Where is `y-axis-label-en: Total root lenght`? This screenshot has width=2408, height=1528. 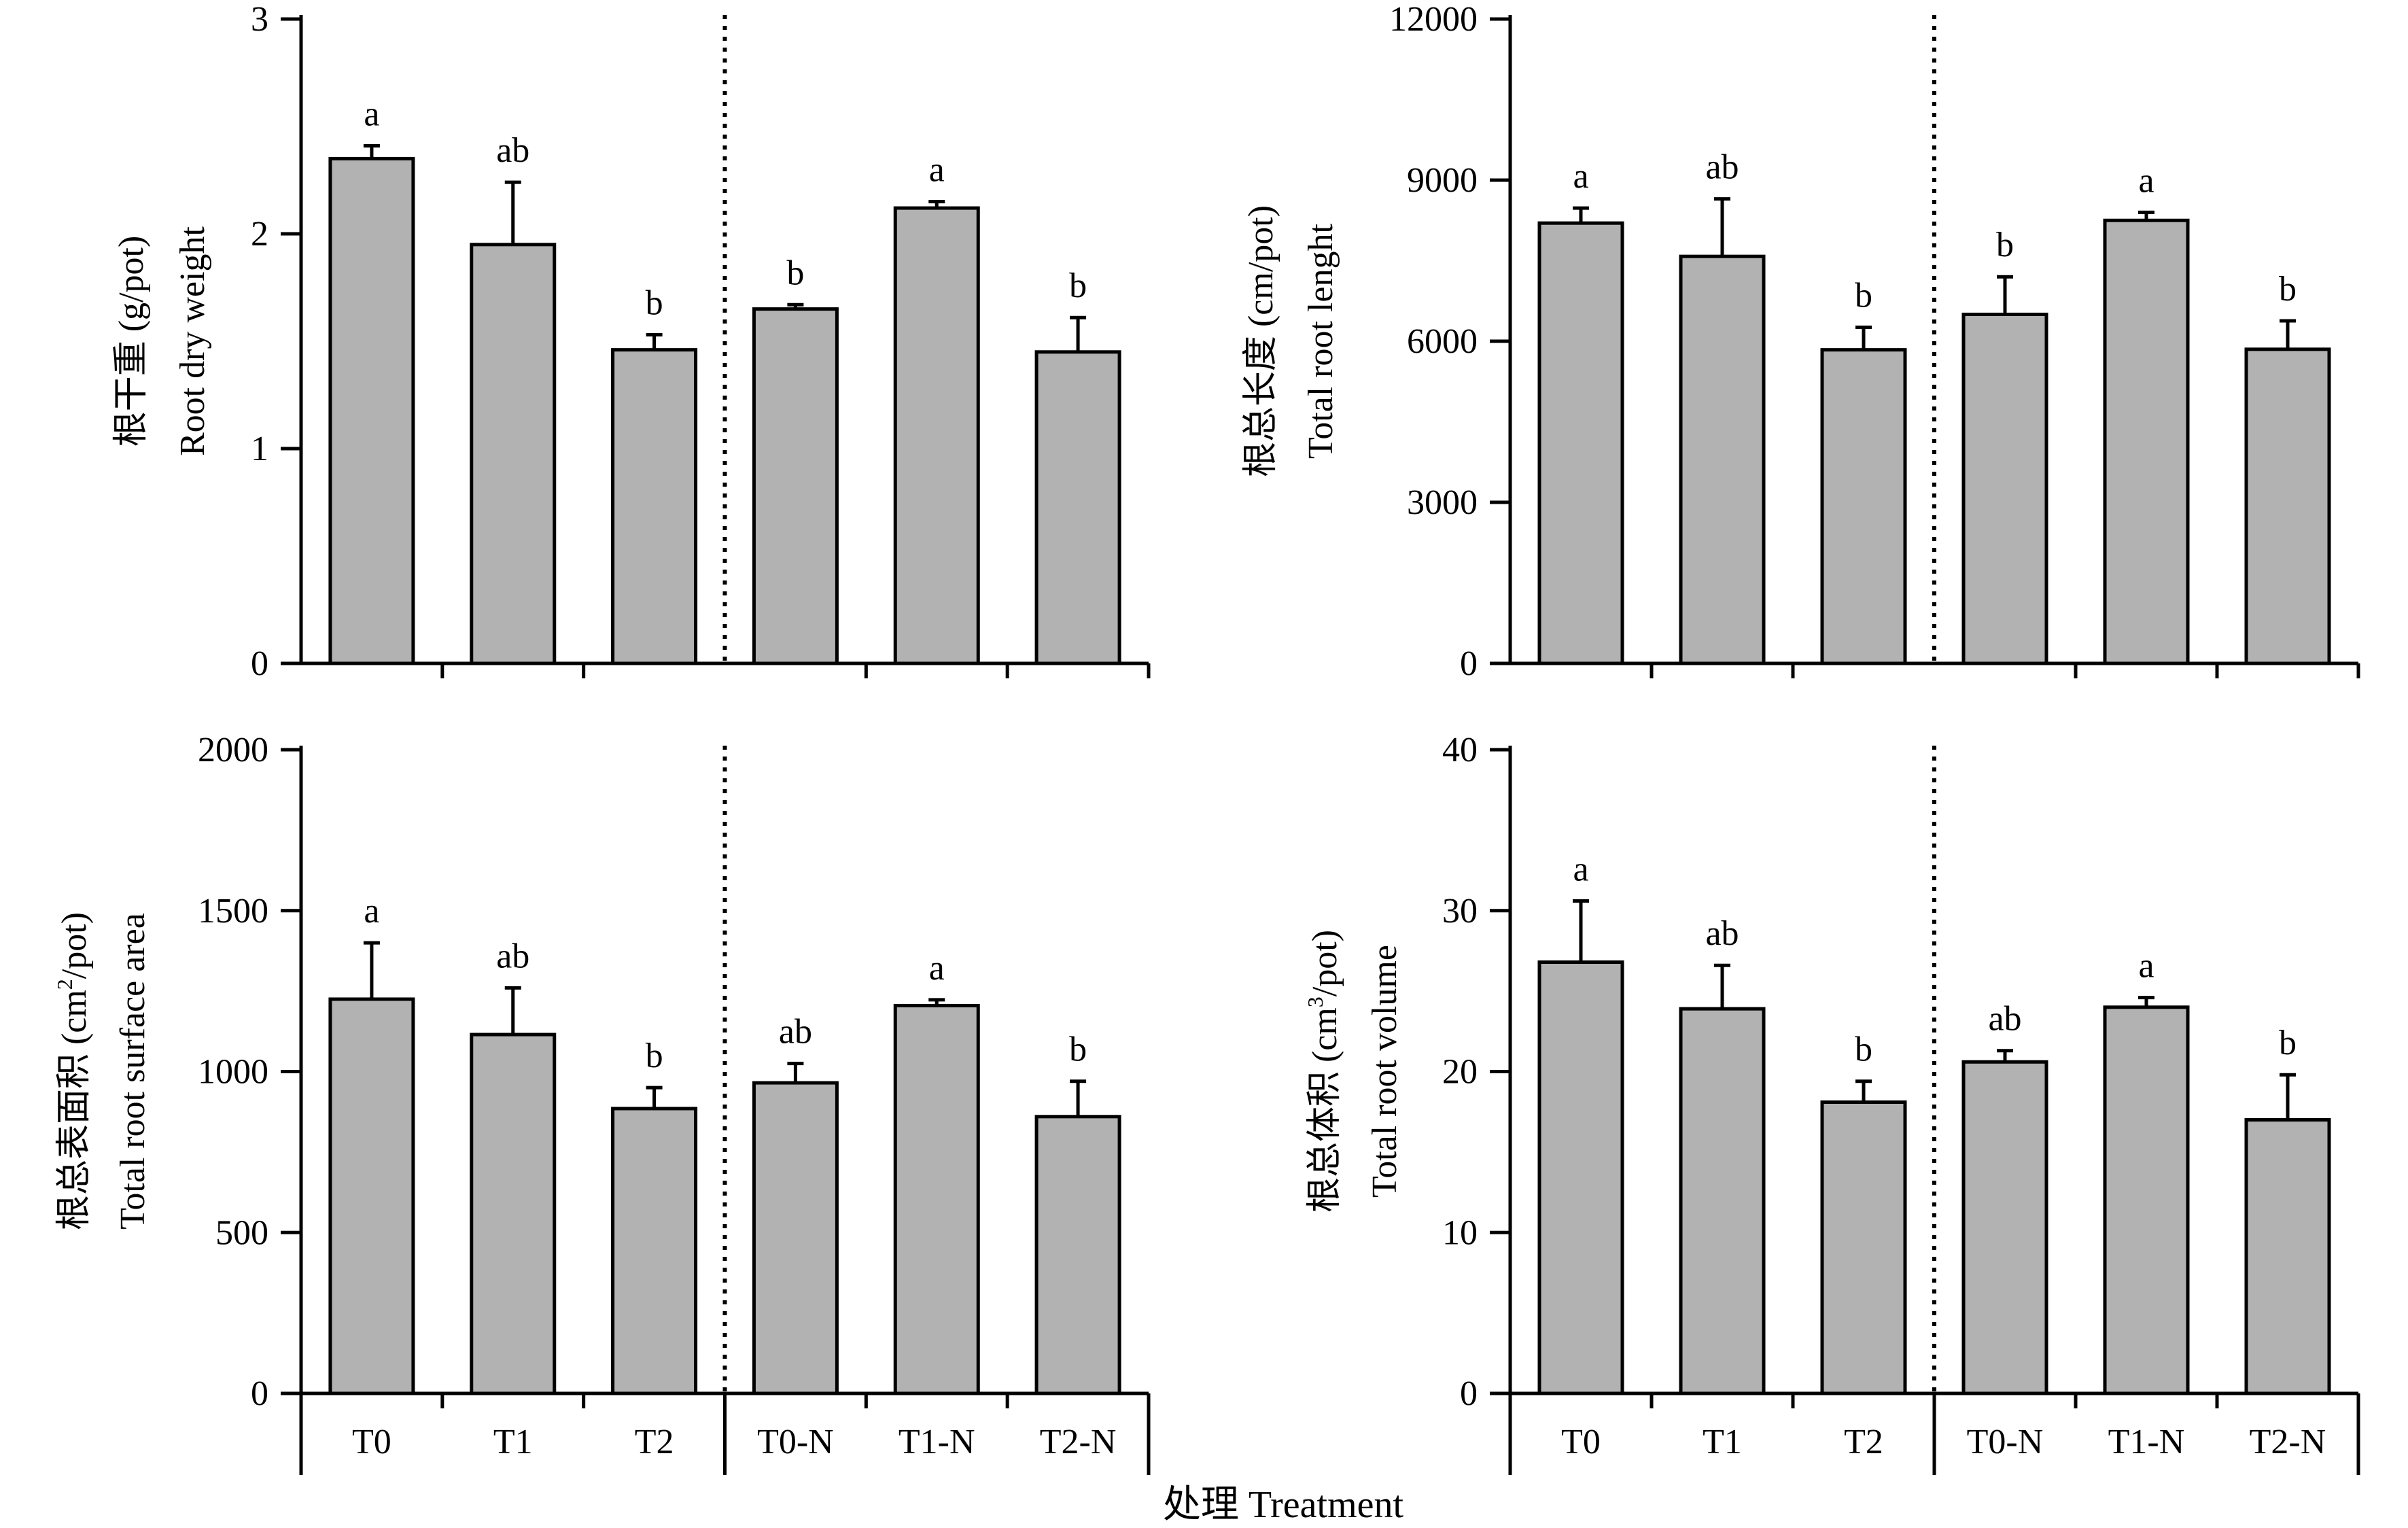 y-axis-label-en: Total root lenght is located at coordinates (1321, 341).